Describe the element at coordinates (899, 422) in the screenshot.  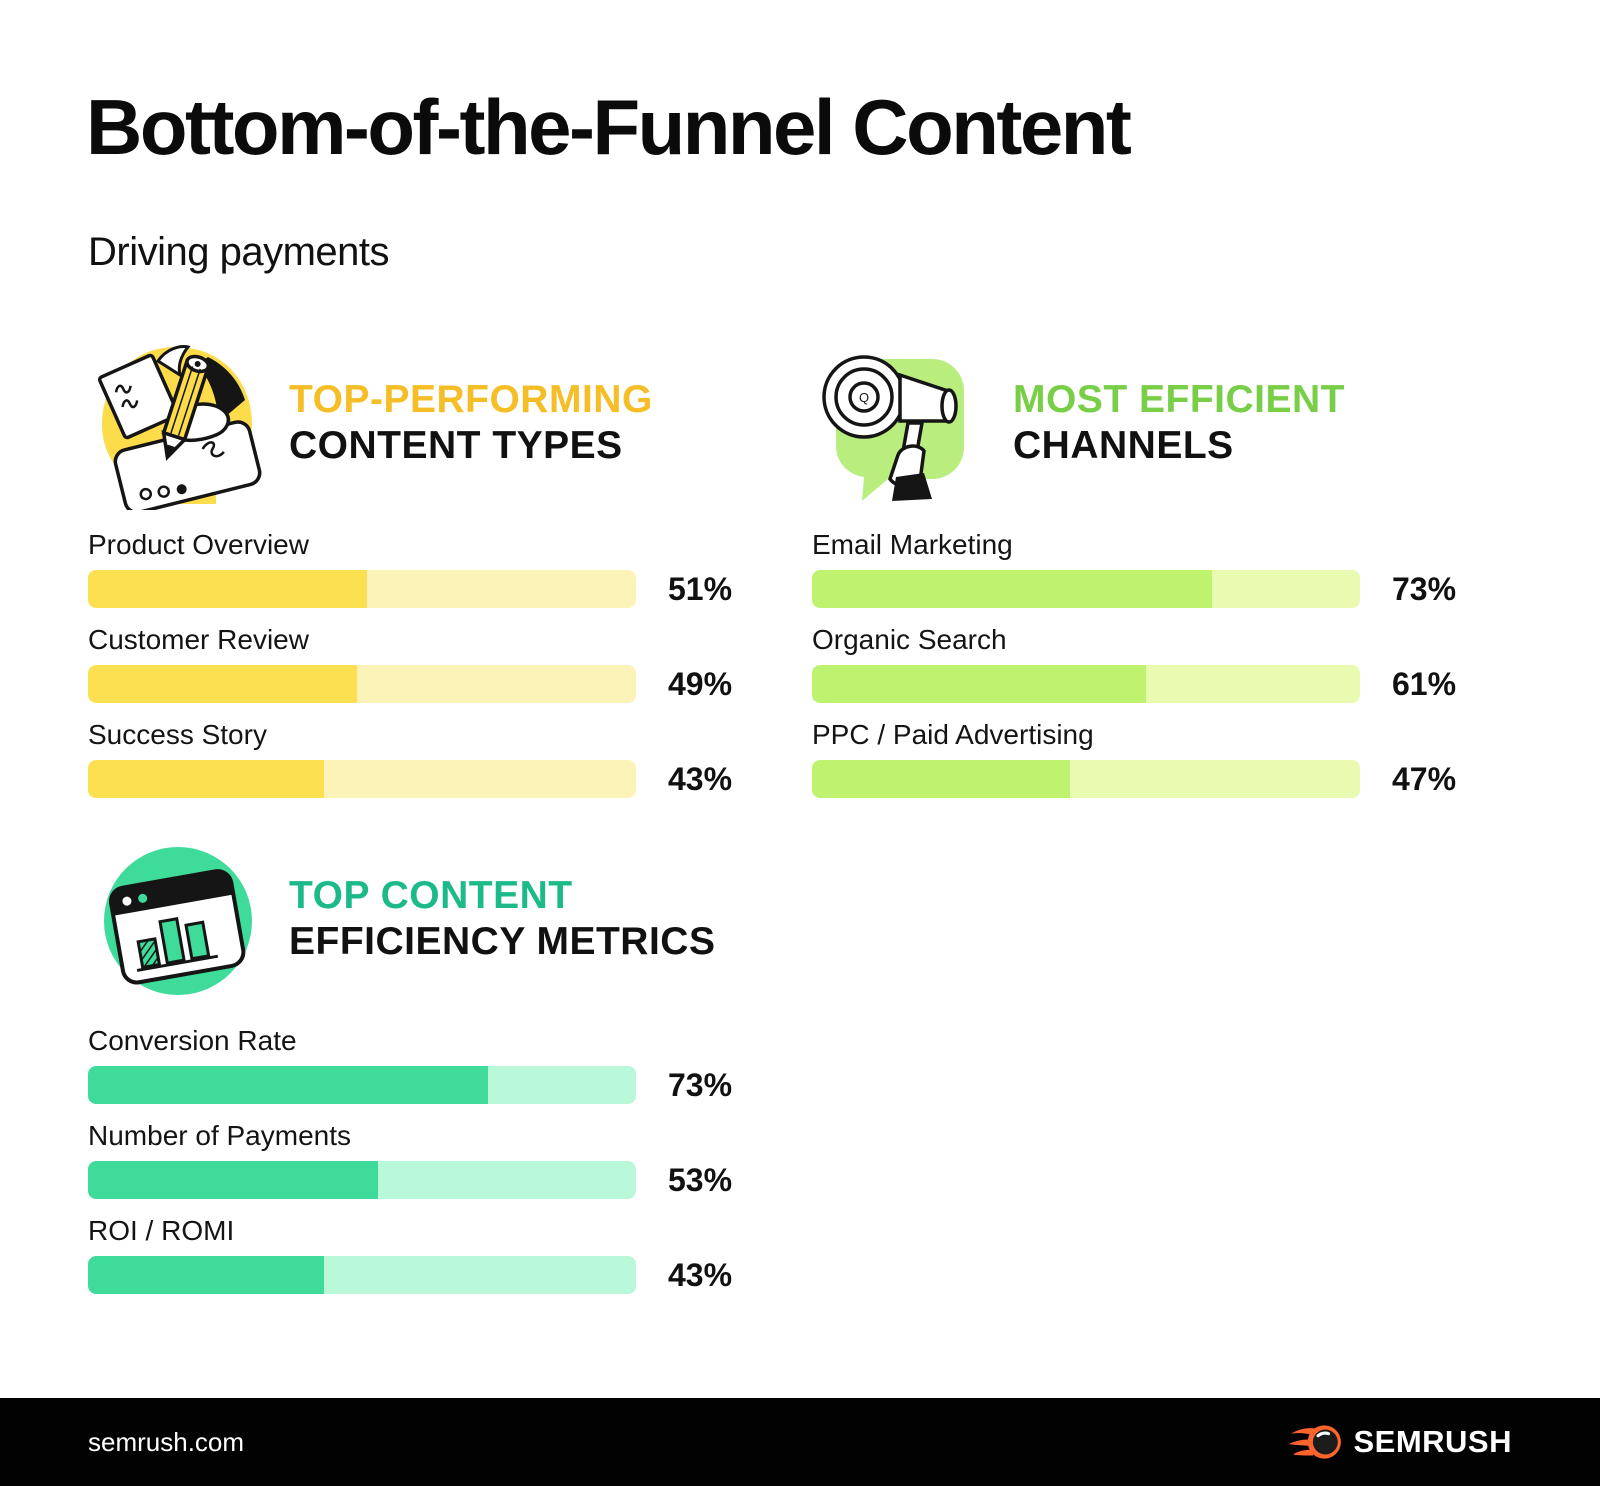
I see `megaphone-icon: Q` at that location.